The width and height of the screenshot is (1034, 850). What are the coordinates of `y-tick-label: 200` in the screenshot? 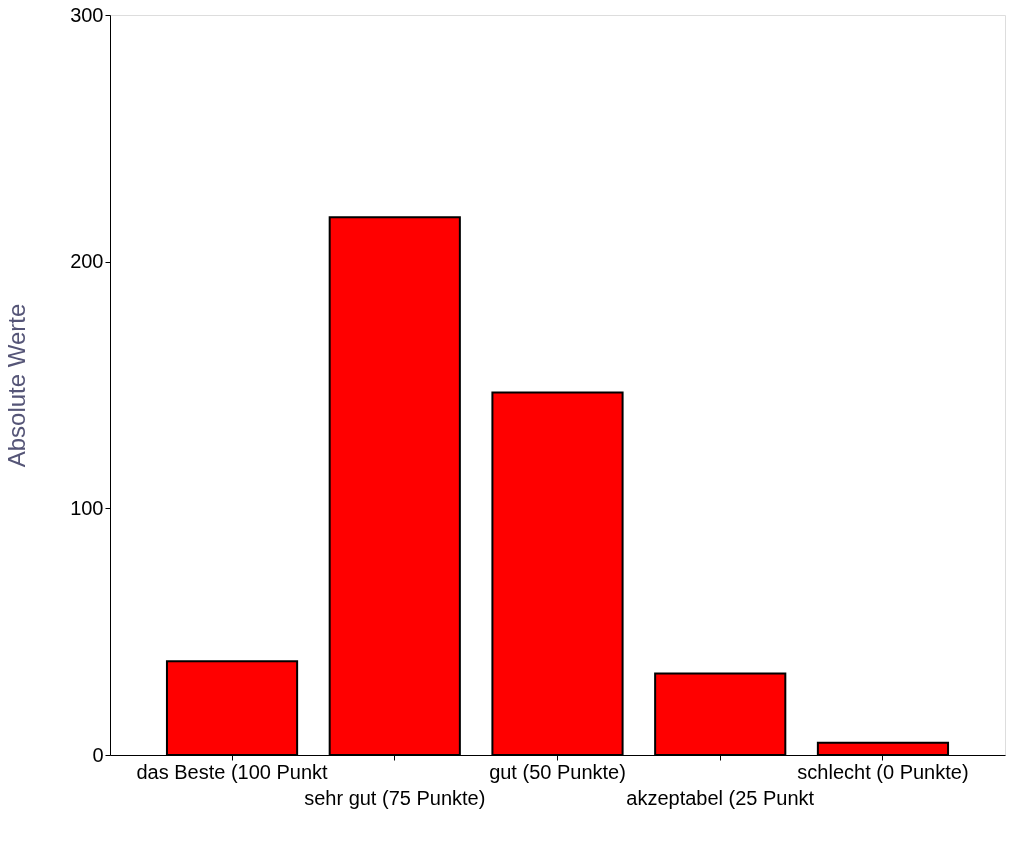 It's located at (87, 261).